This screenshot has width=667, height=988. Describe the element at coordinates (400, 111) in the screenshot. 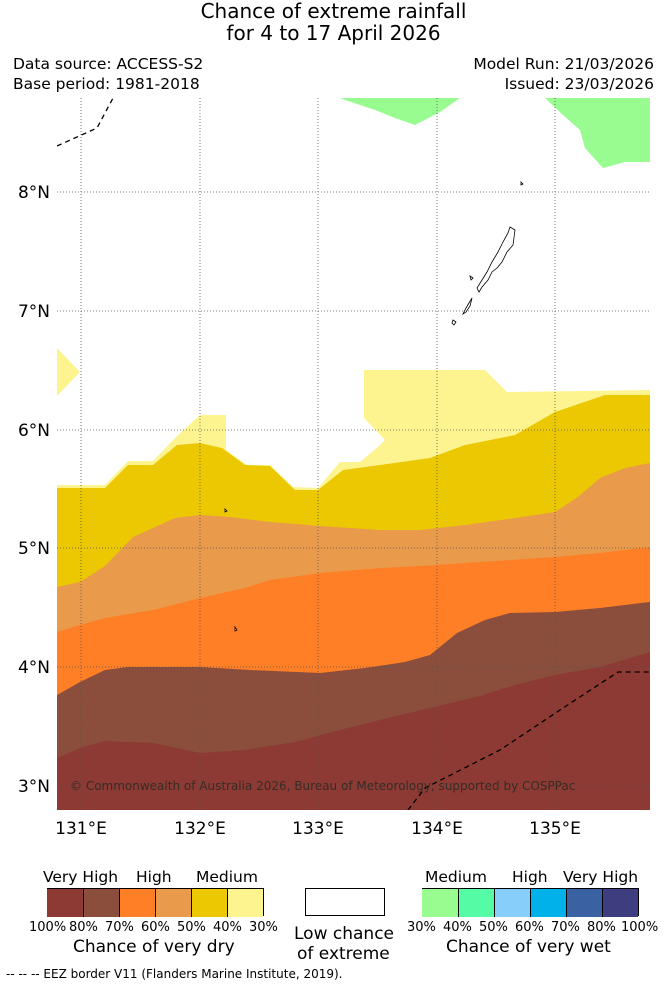

I see `wet-medium-zone` at that location.